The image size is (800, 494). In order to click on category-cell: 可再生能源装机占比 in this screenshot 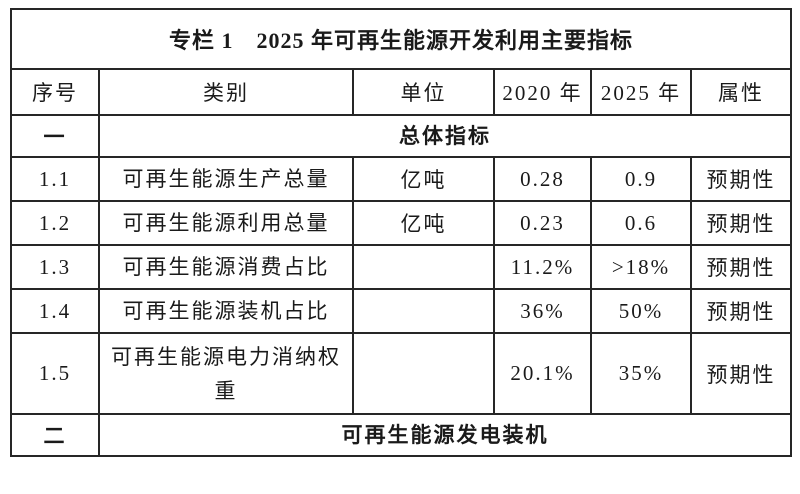, I will do `click(226, 311)`.